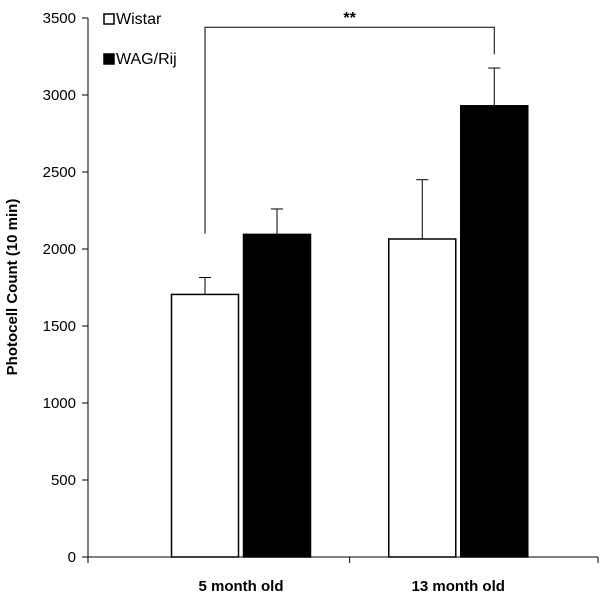  What do you see at coordinates (343, 575) in the screenshot?
I see `x-axis: 5 month old 13 month old` at bounding box center [343, 575].